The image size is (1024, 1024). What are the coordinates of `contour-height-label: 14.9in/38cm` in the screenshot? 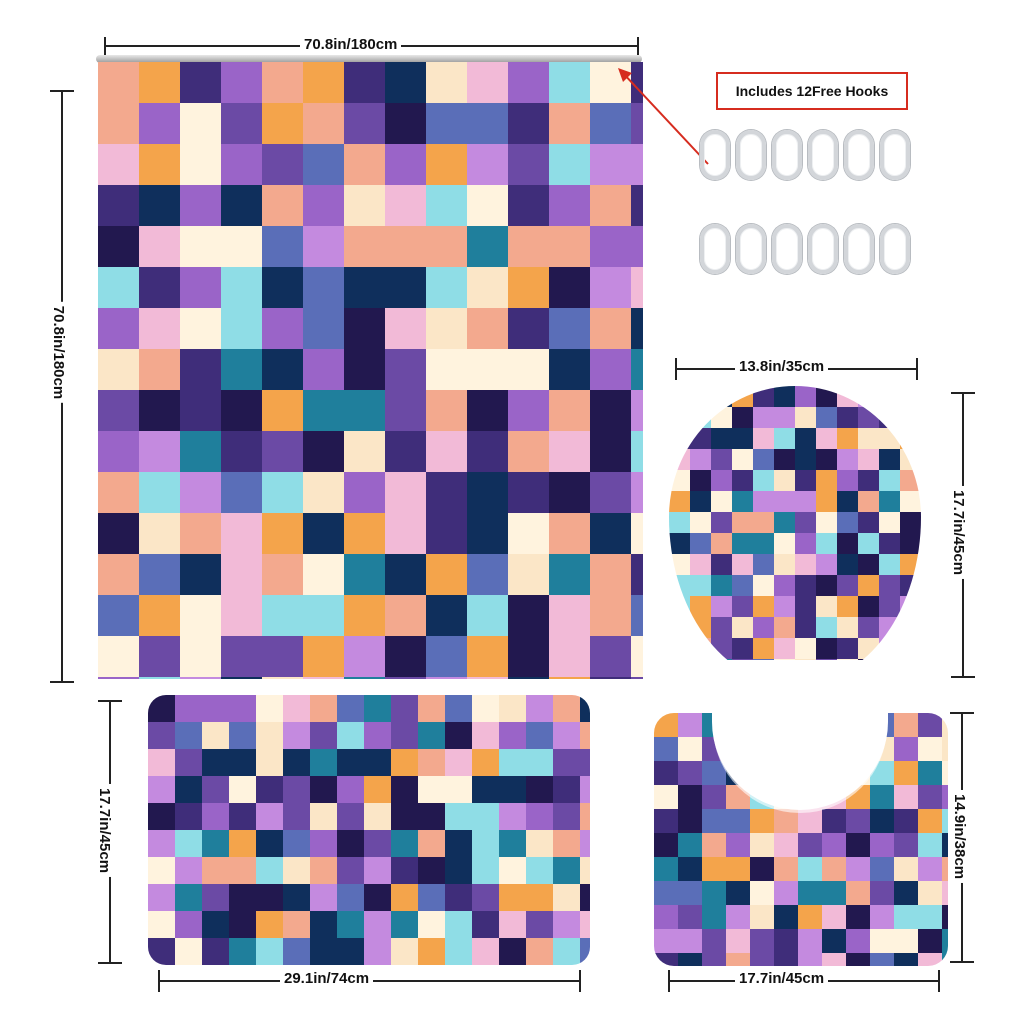 It's located at (960, 836).